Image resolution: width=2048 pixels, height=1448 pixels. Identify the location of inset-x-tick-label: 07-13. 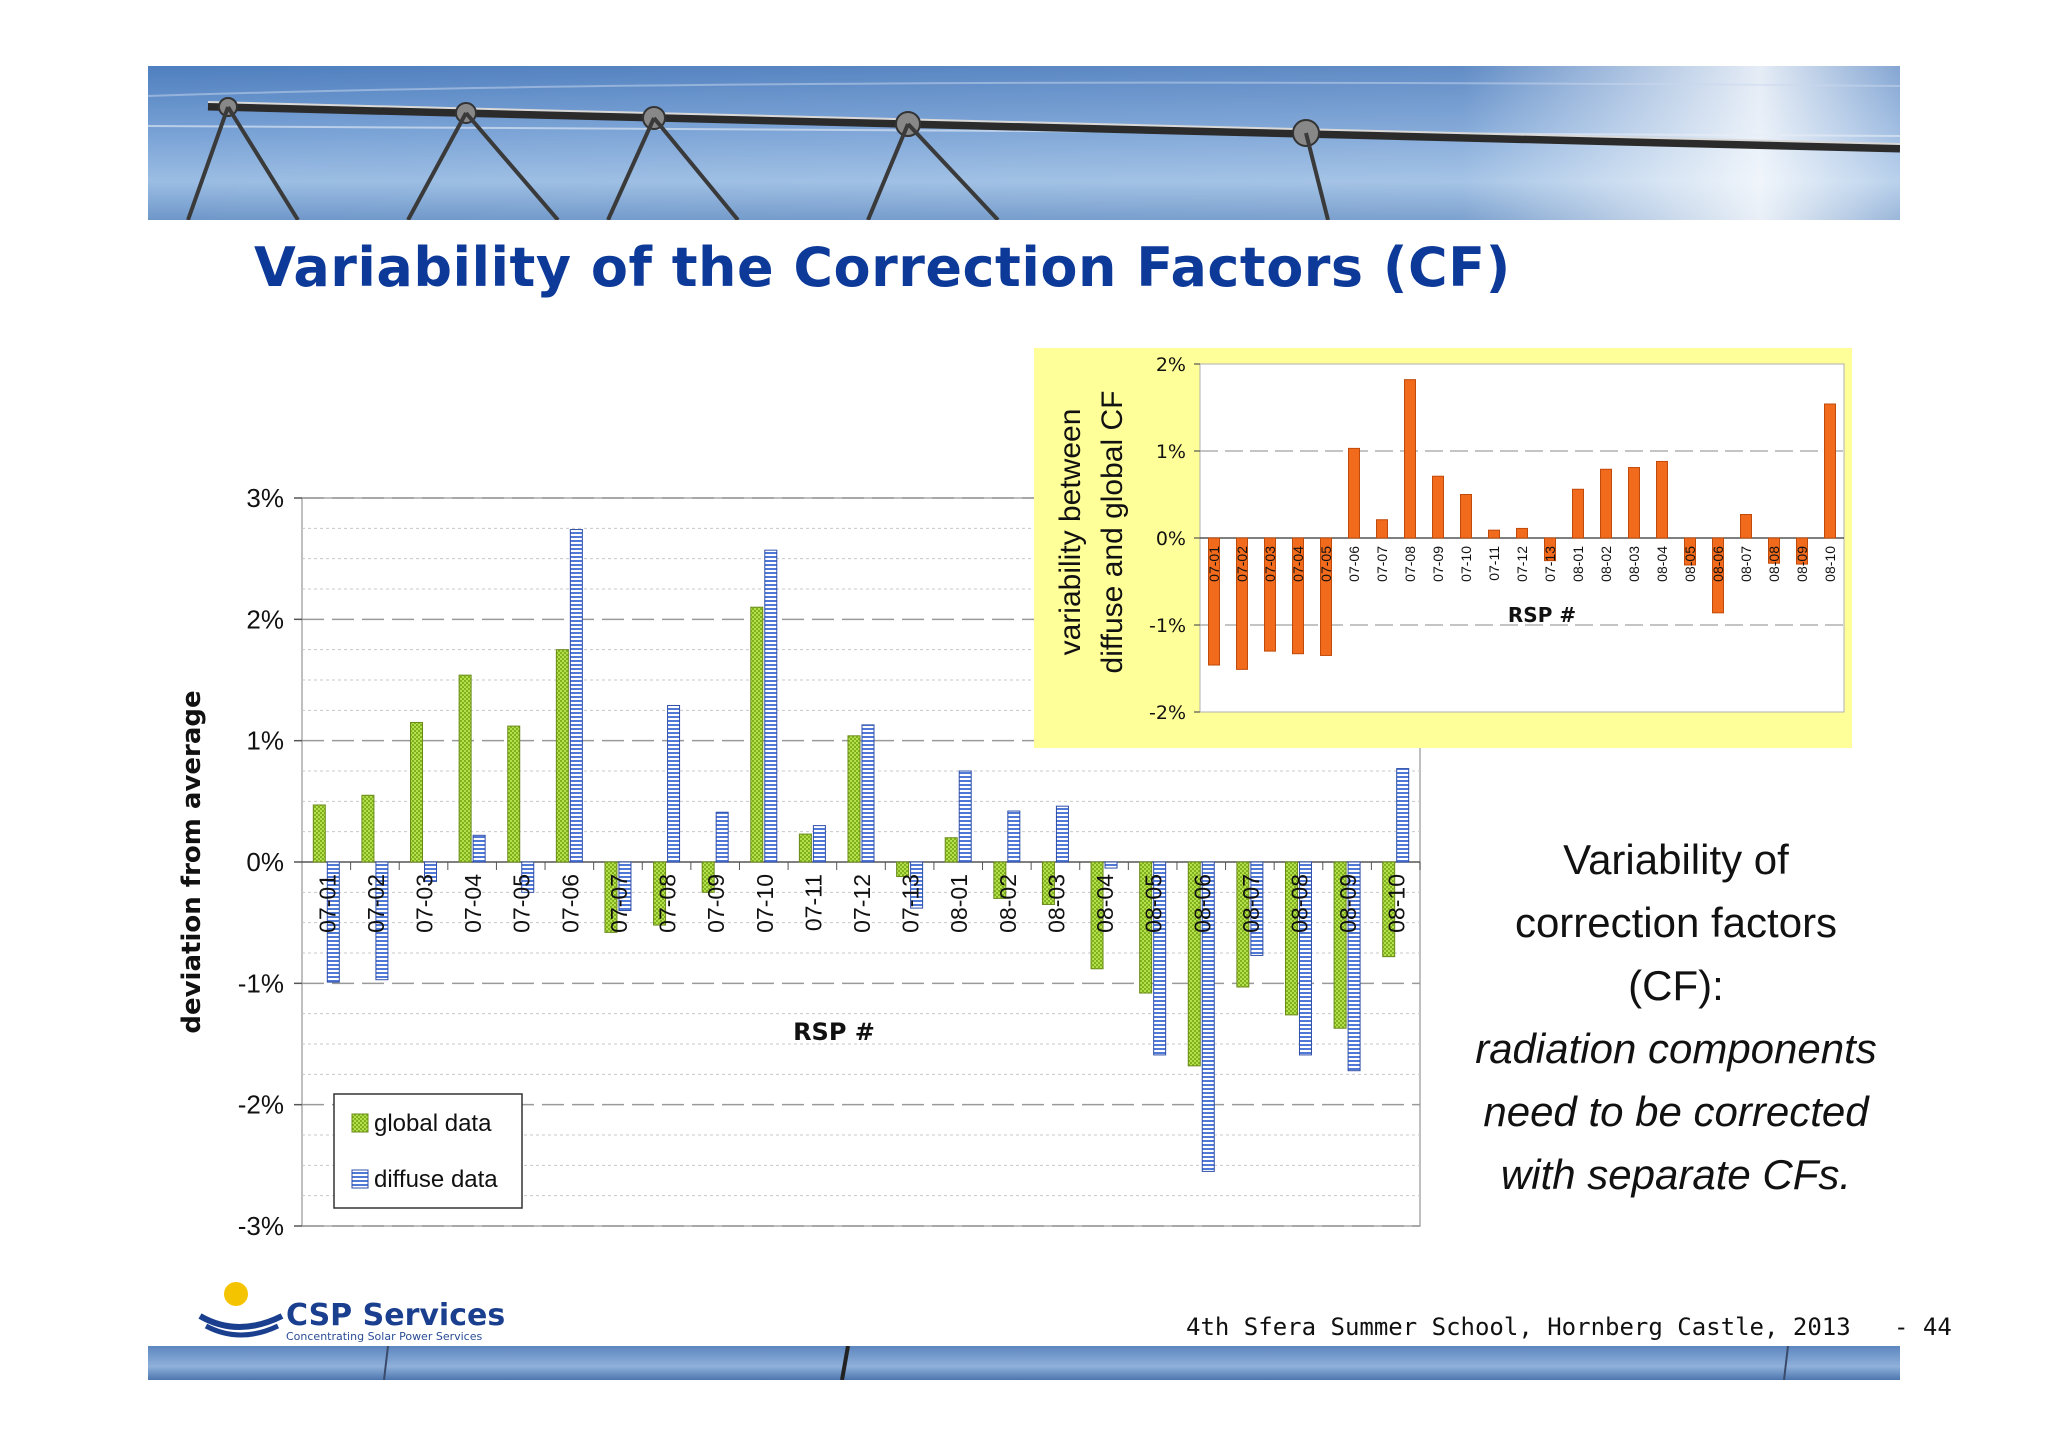
(1550, 564).